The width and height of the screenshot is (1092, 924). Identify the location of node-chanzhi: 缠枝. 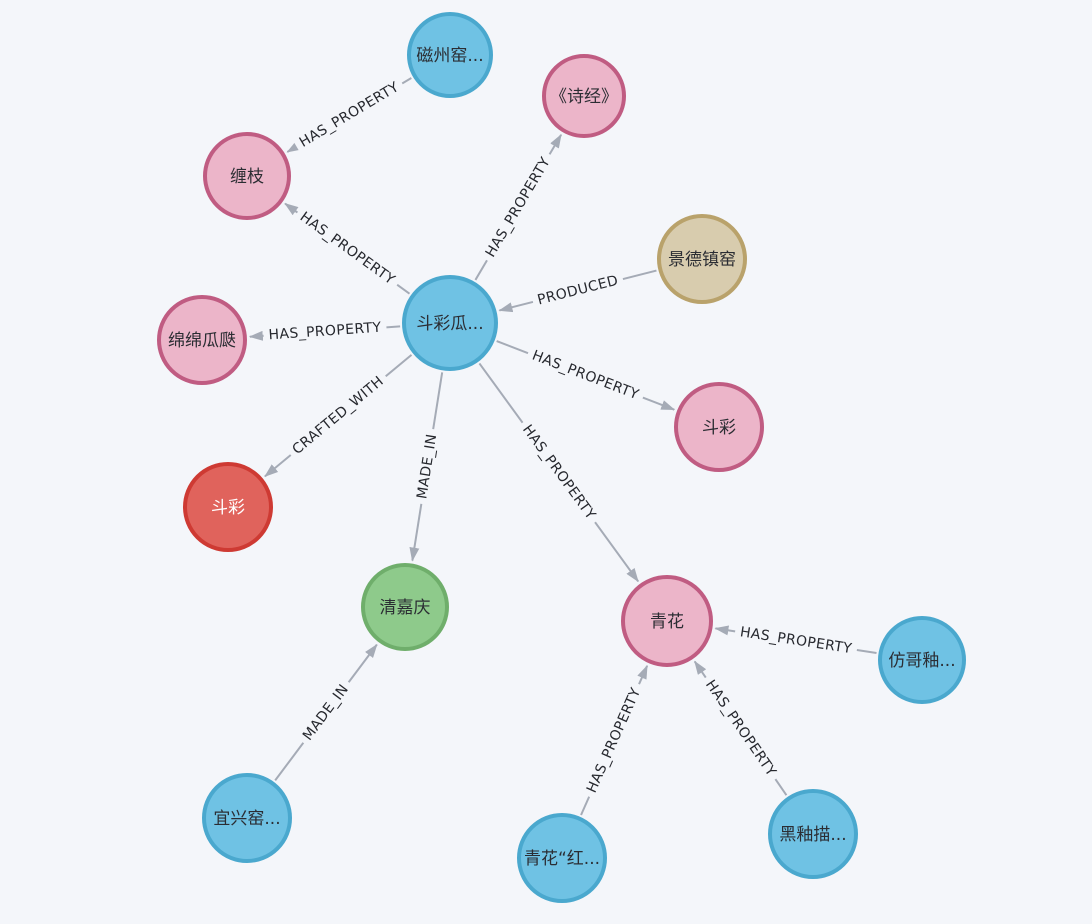
(247, 176).